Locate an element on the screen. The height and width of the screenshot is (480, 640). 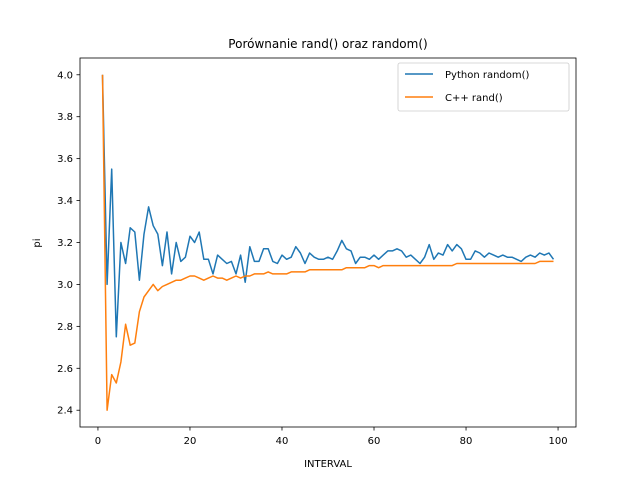
x-tick-label: 100 is located at coordinates (558, 441).